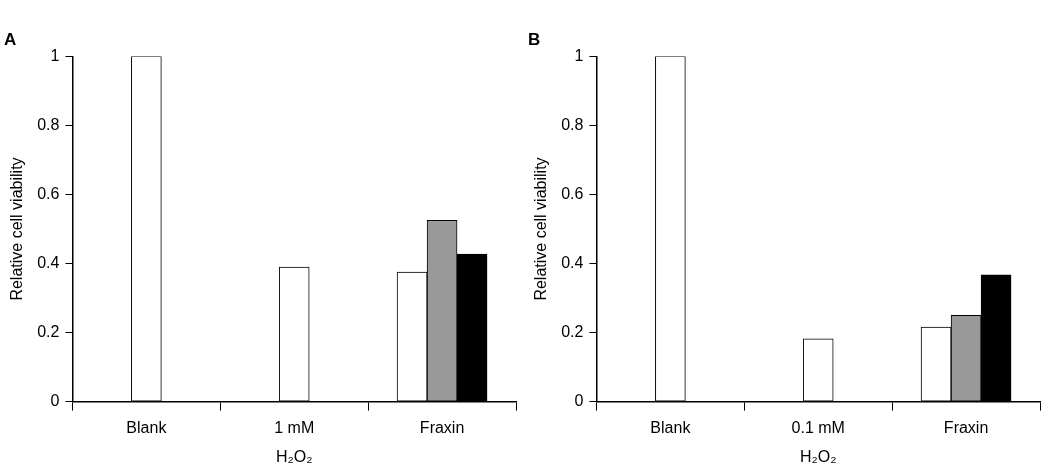 The height and width of the screenshot is (471, 1048). What do you see at coordinates (818, 427) in the screenshot?
I see `x-tick-label: 0.1 mM` at bounding box center [818, 427].